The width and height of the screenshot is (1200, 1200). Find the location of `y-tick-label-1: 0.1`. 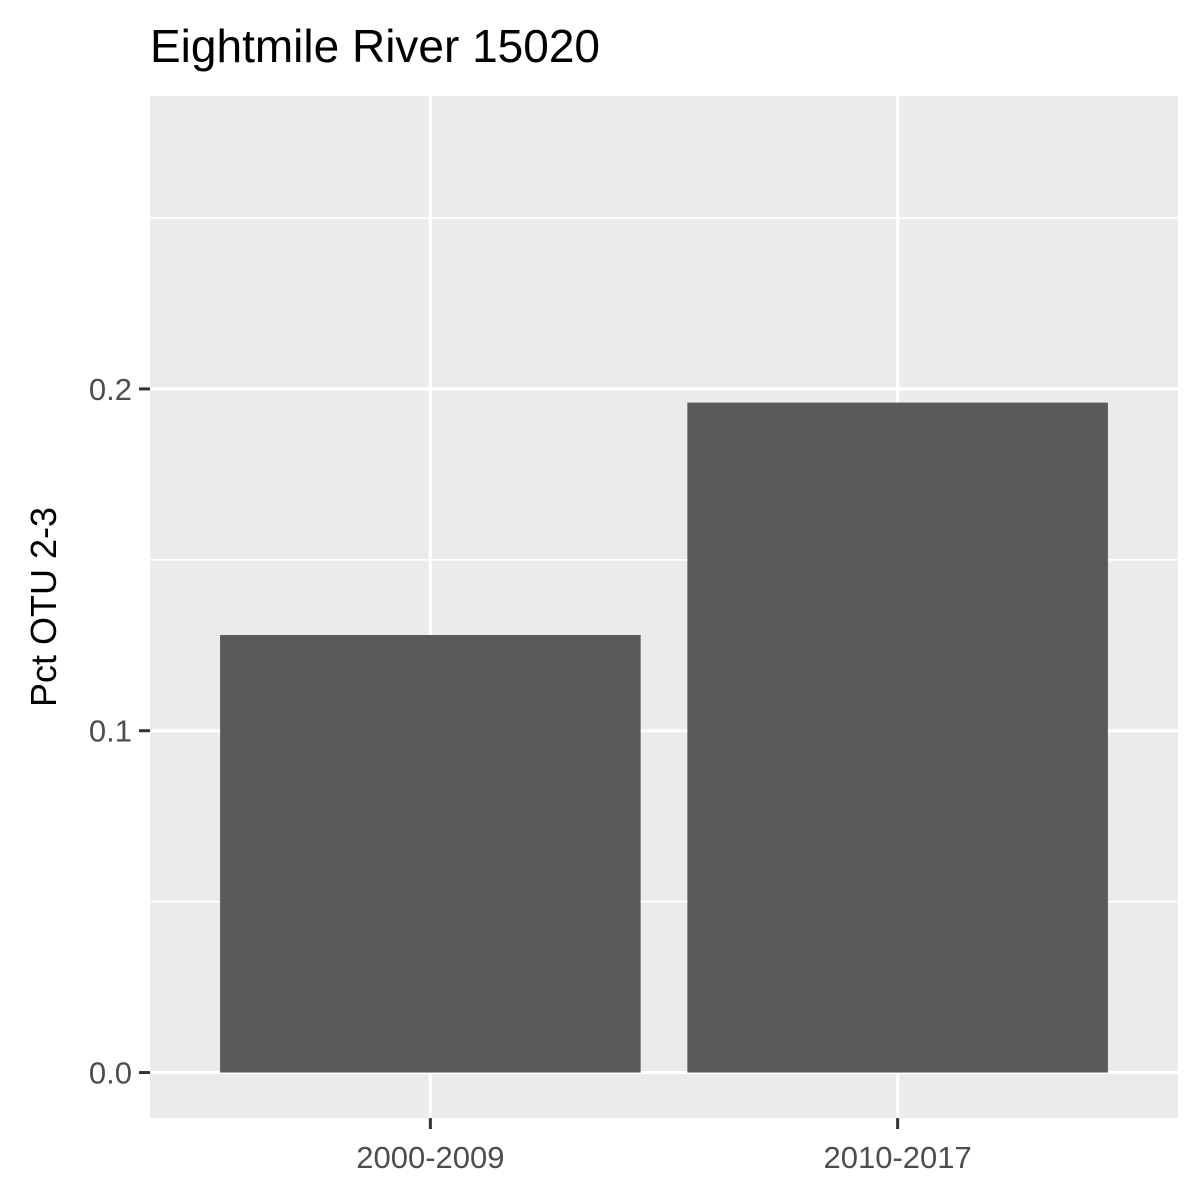

y-tick-label-1: 0.1 is located at coordinates (110, 731).